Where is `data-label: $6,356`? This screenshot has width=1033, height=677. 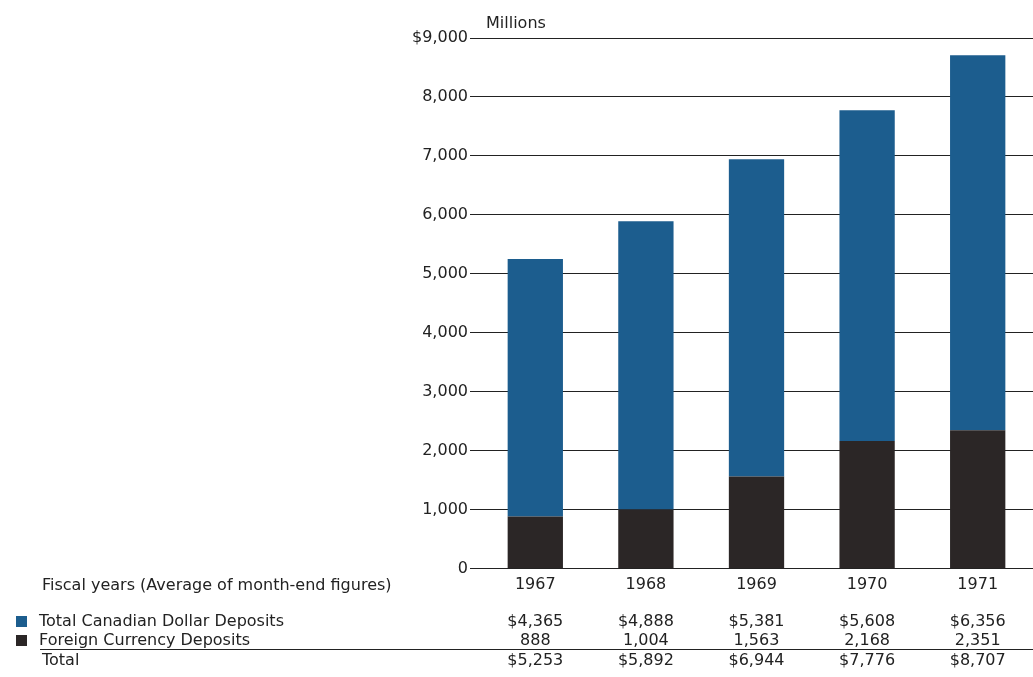 data-label: $6,356 is located at coordinates (977, 620).